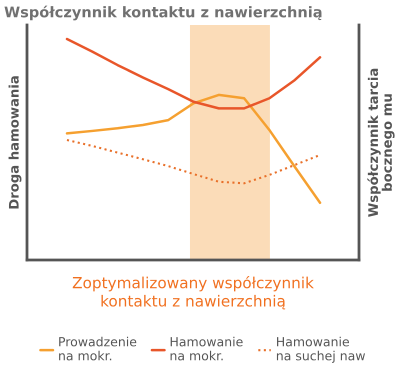  What do you see at coordinates (206, 348) in the screenshot?
I see `legend-label: Hamowanie na mokr.` at bounding box center [206, 348].